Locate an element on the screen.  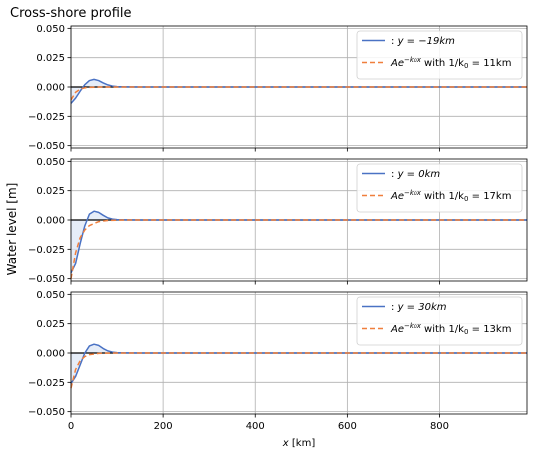
legend-label-model: : y = −19km is located at coordinates (423, 41).